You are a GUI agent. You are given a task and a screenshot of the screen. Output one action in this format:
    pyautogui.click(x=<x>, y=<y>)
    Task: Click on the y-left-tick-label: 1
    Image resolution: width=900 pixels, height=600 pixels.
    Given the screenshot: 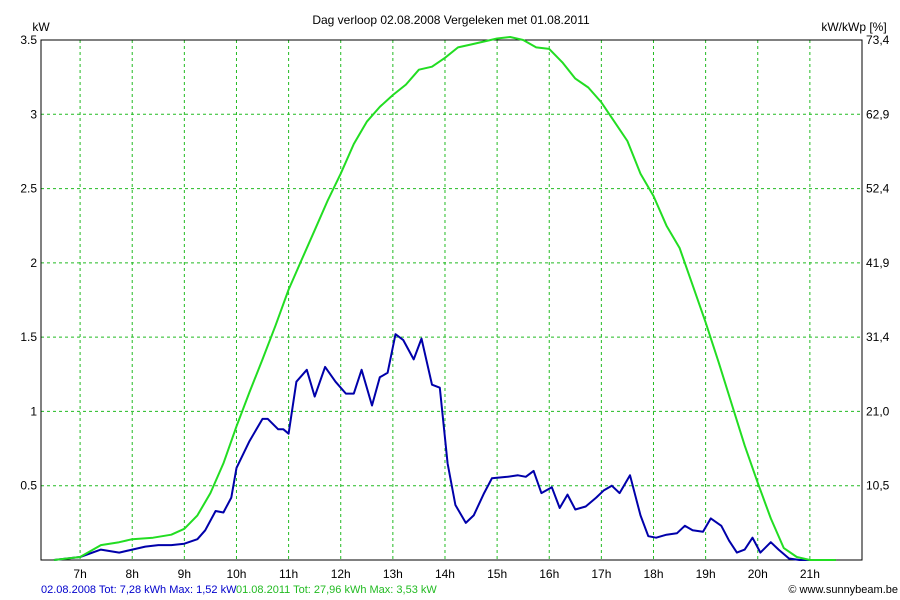 What is the action you would take?
    pyautogui.click(x=33, y=411)
    